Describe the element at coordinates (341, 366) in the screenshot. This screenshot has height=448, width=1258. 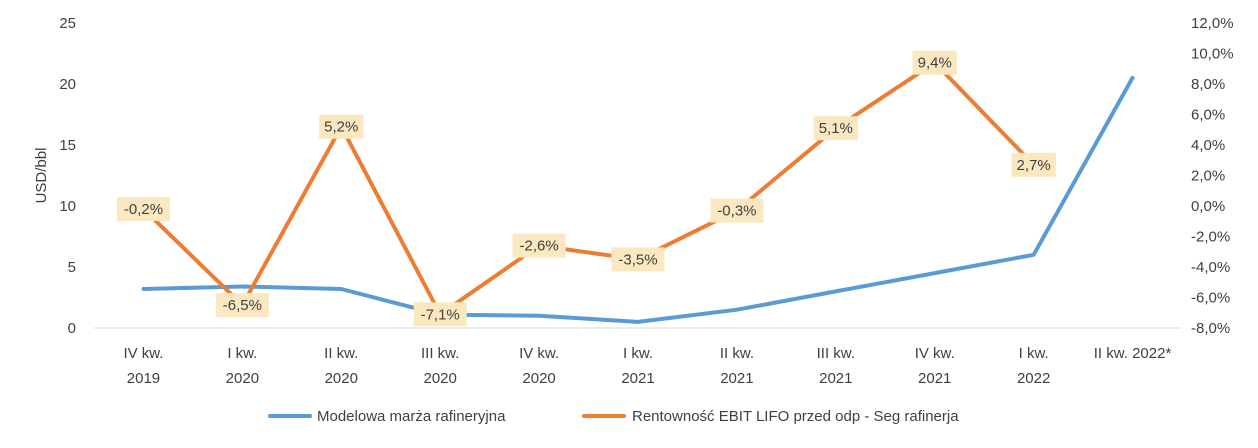
I see `x-tick-label: II kw. 2020` at that location.